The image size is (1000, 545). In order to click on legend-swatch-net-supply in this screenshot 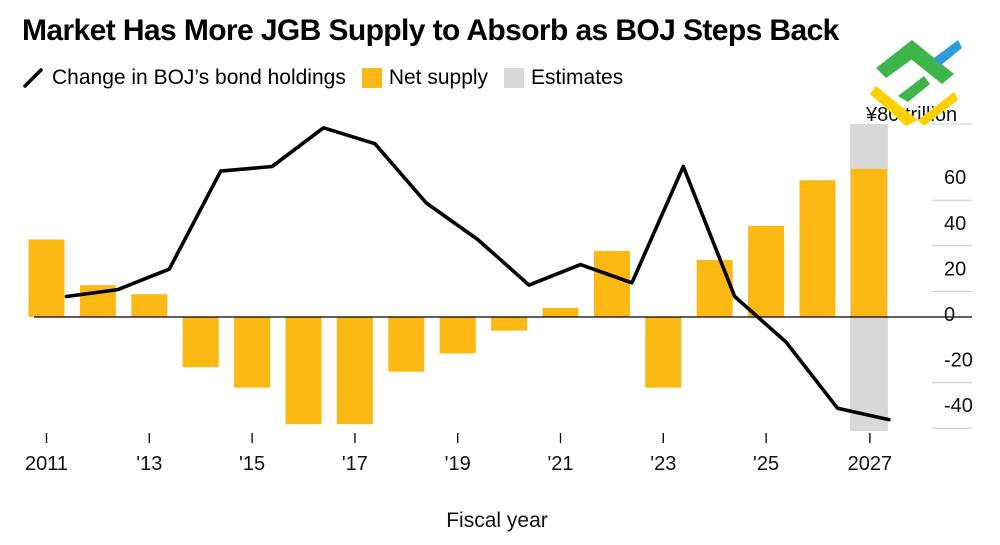, I will do `click(371, 78)`.